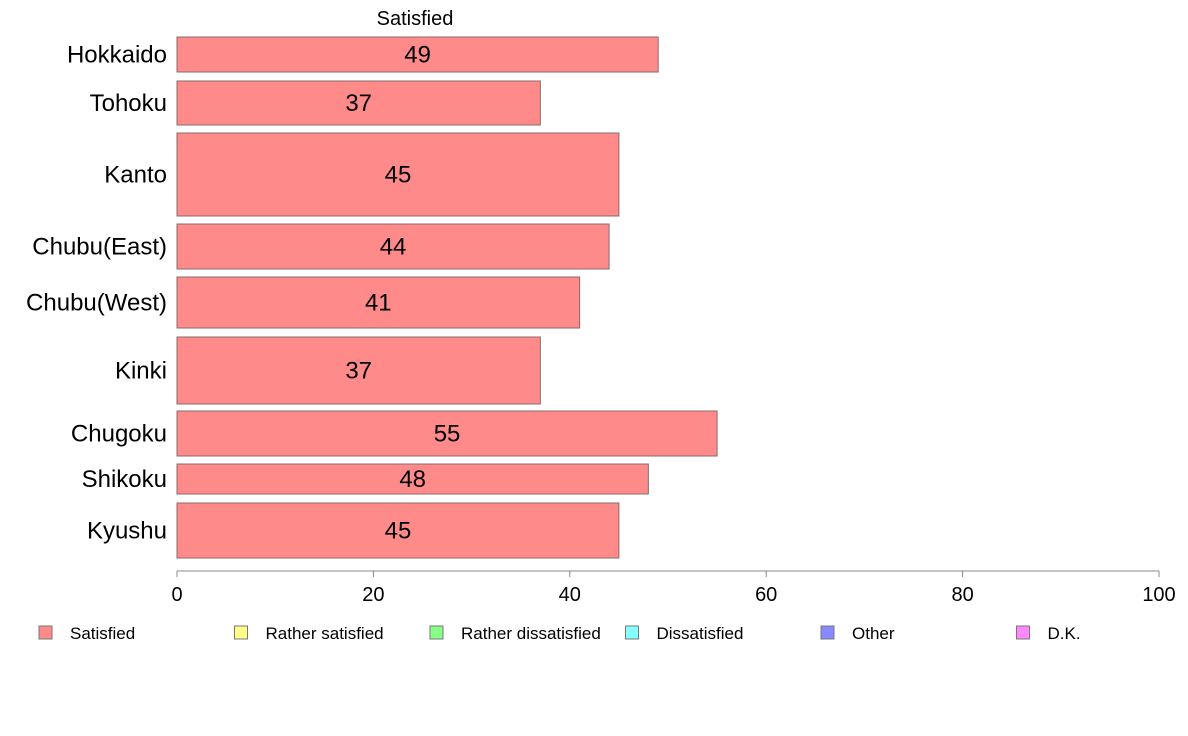 The image size is (1188, 736). I want to click on bar-row: Chubu(West) 41, so click(303, 302).